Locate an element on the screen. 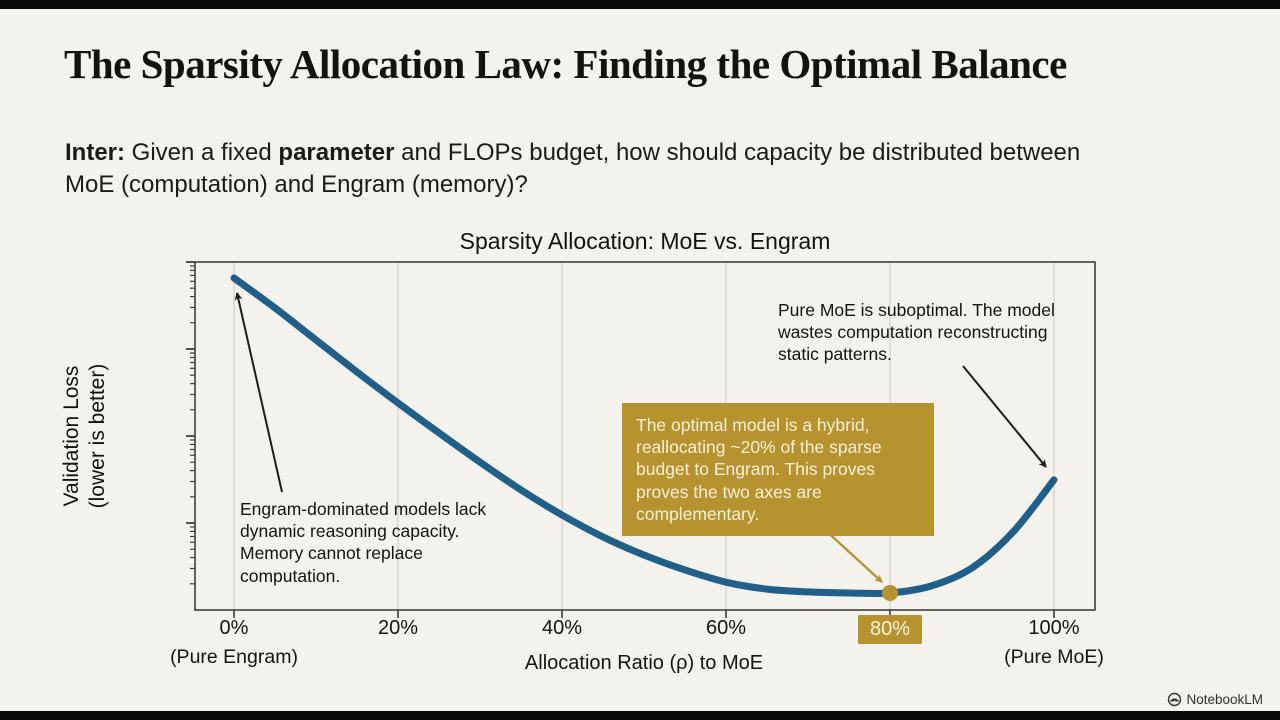 The image size is (1280, 720). chart-title: Sparsity Allocation: MoE vs. Engram is located at coordinates (645, 241).